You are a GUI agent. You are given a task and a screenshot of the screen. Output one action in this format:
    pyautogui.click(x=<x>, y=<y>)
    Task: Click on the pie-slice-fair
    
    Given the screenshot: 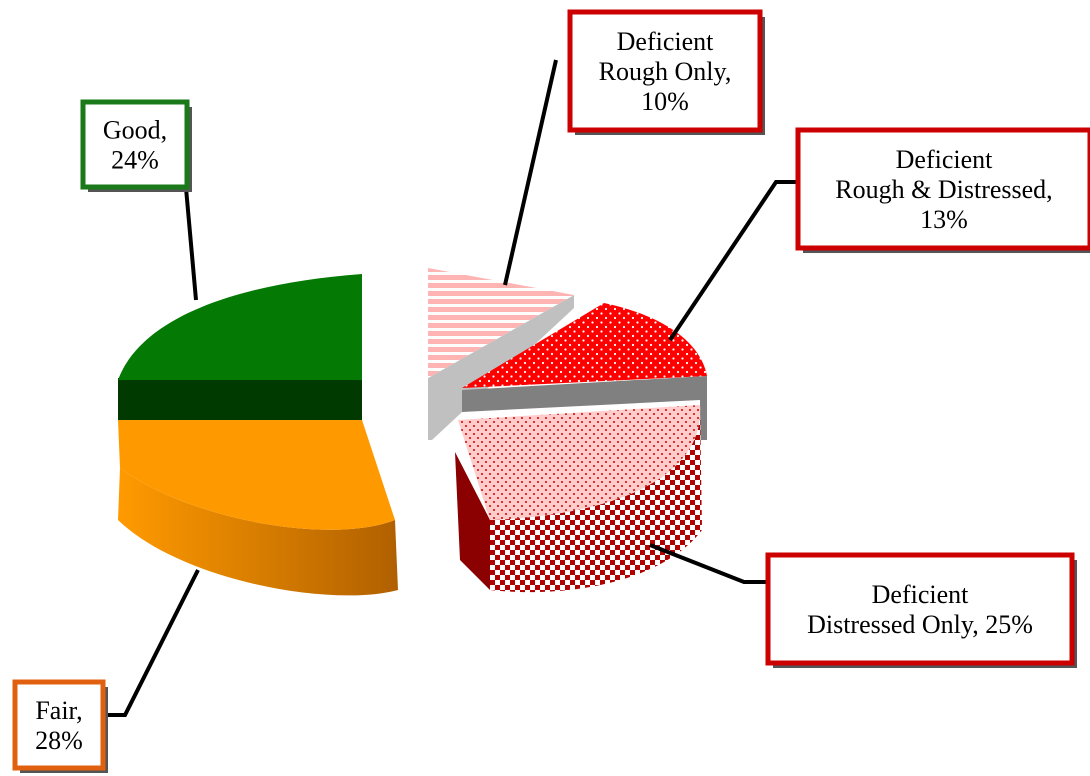 What is the action you would take?
    pyautogui.click(x=256, y=475)
    